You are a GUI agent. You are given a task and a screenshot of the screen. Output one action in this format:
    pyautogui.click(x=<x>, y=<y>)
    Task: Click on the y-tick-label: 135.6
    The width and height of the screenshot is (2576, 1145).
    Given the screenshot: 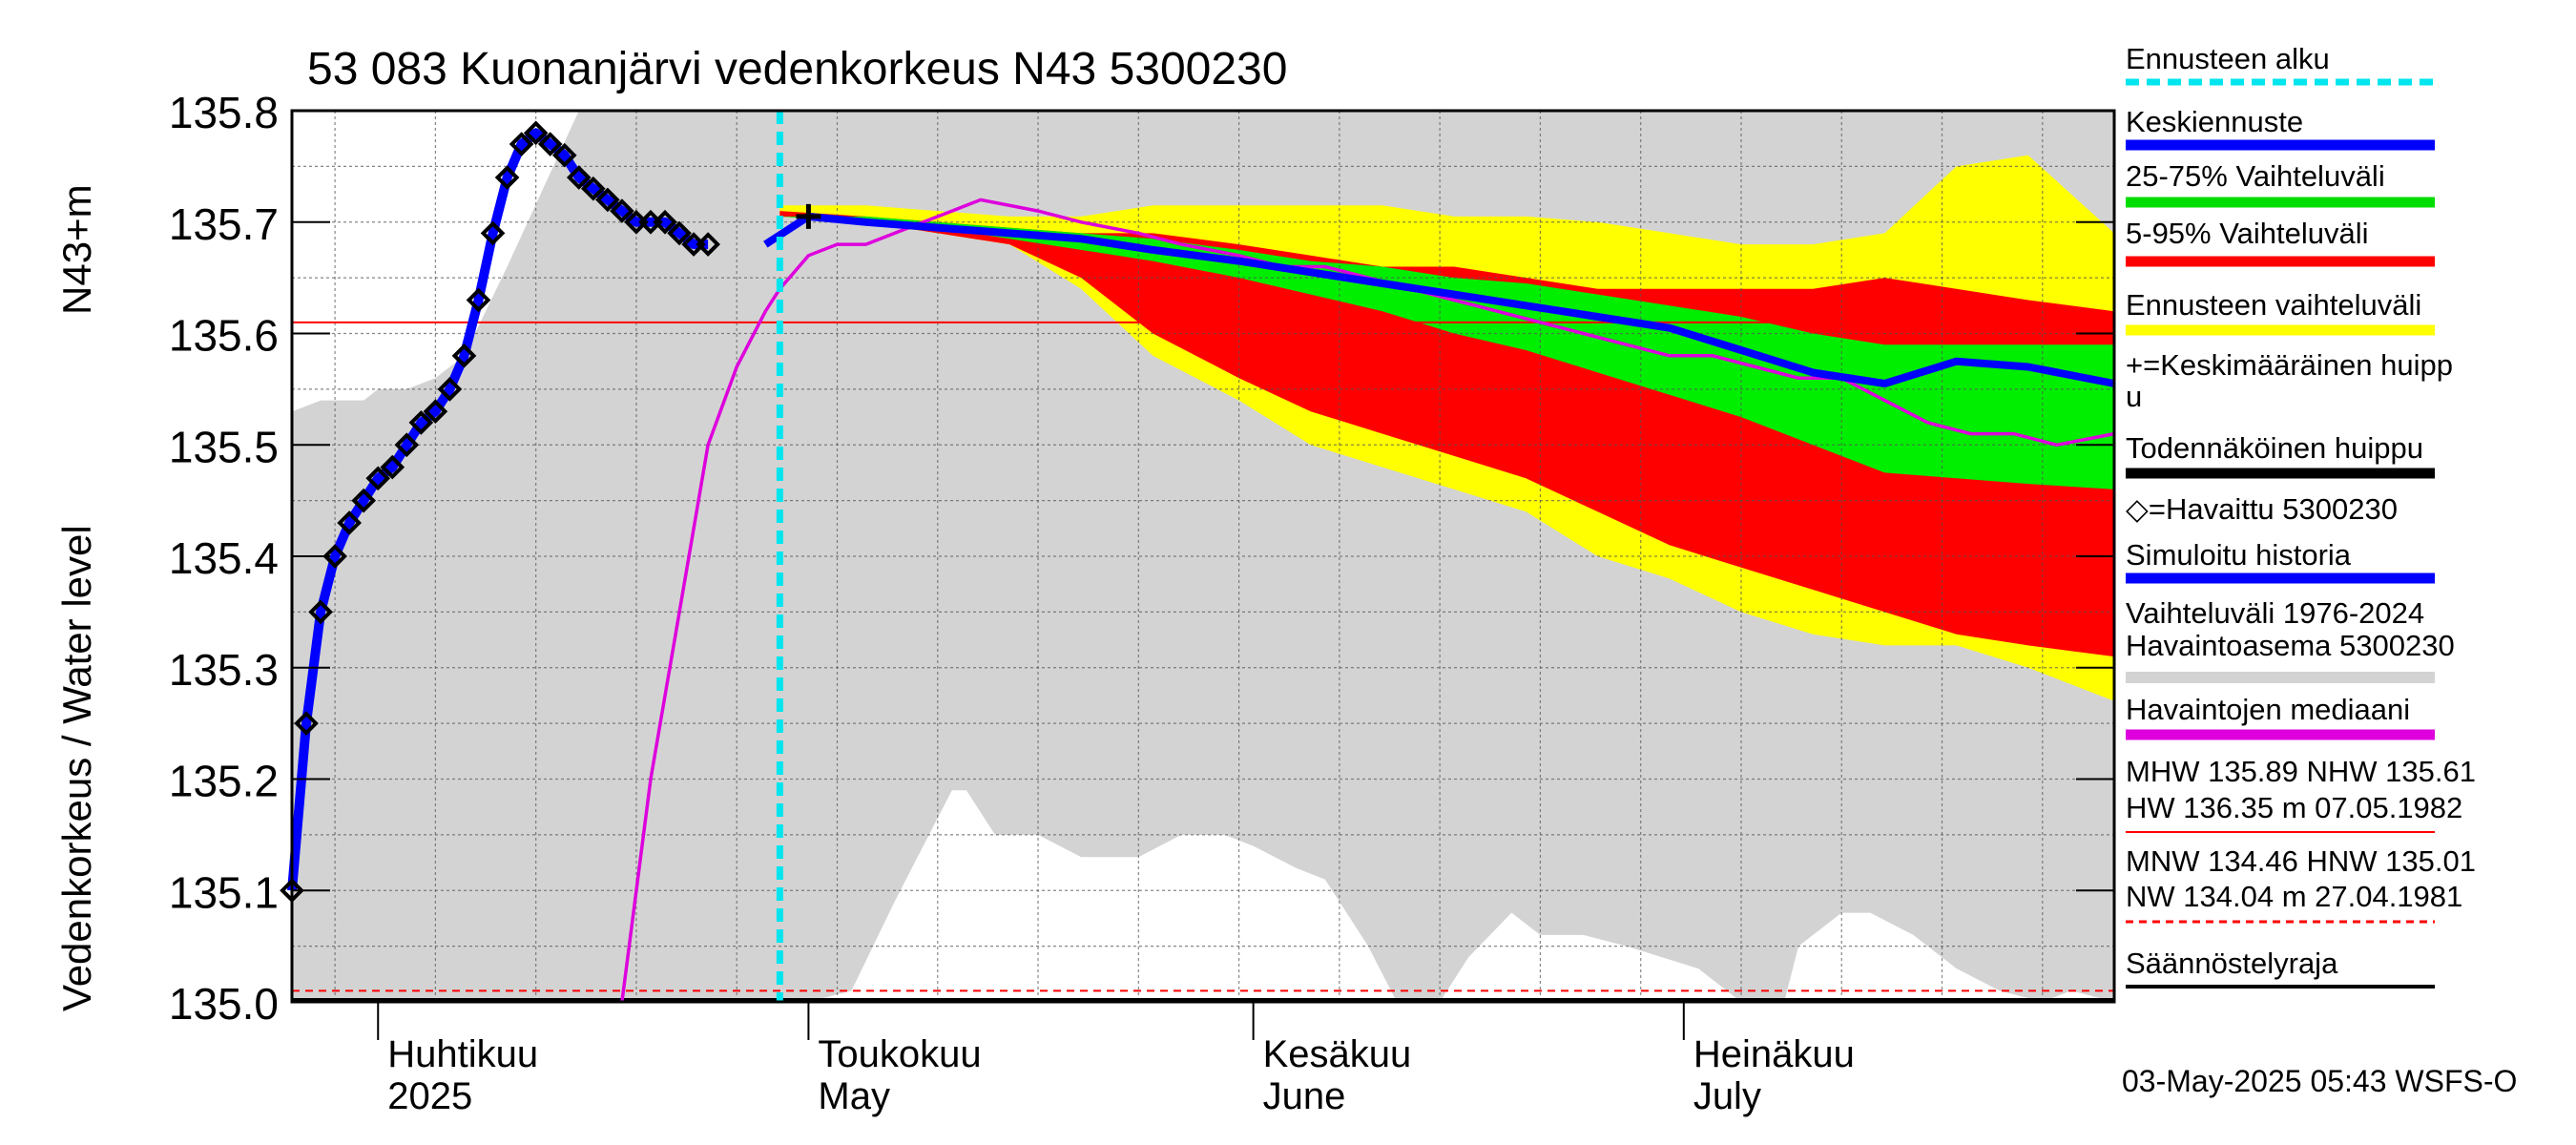 What is the action you would take?
    pyautogui.click(x=224, y=336)
    